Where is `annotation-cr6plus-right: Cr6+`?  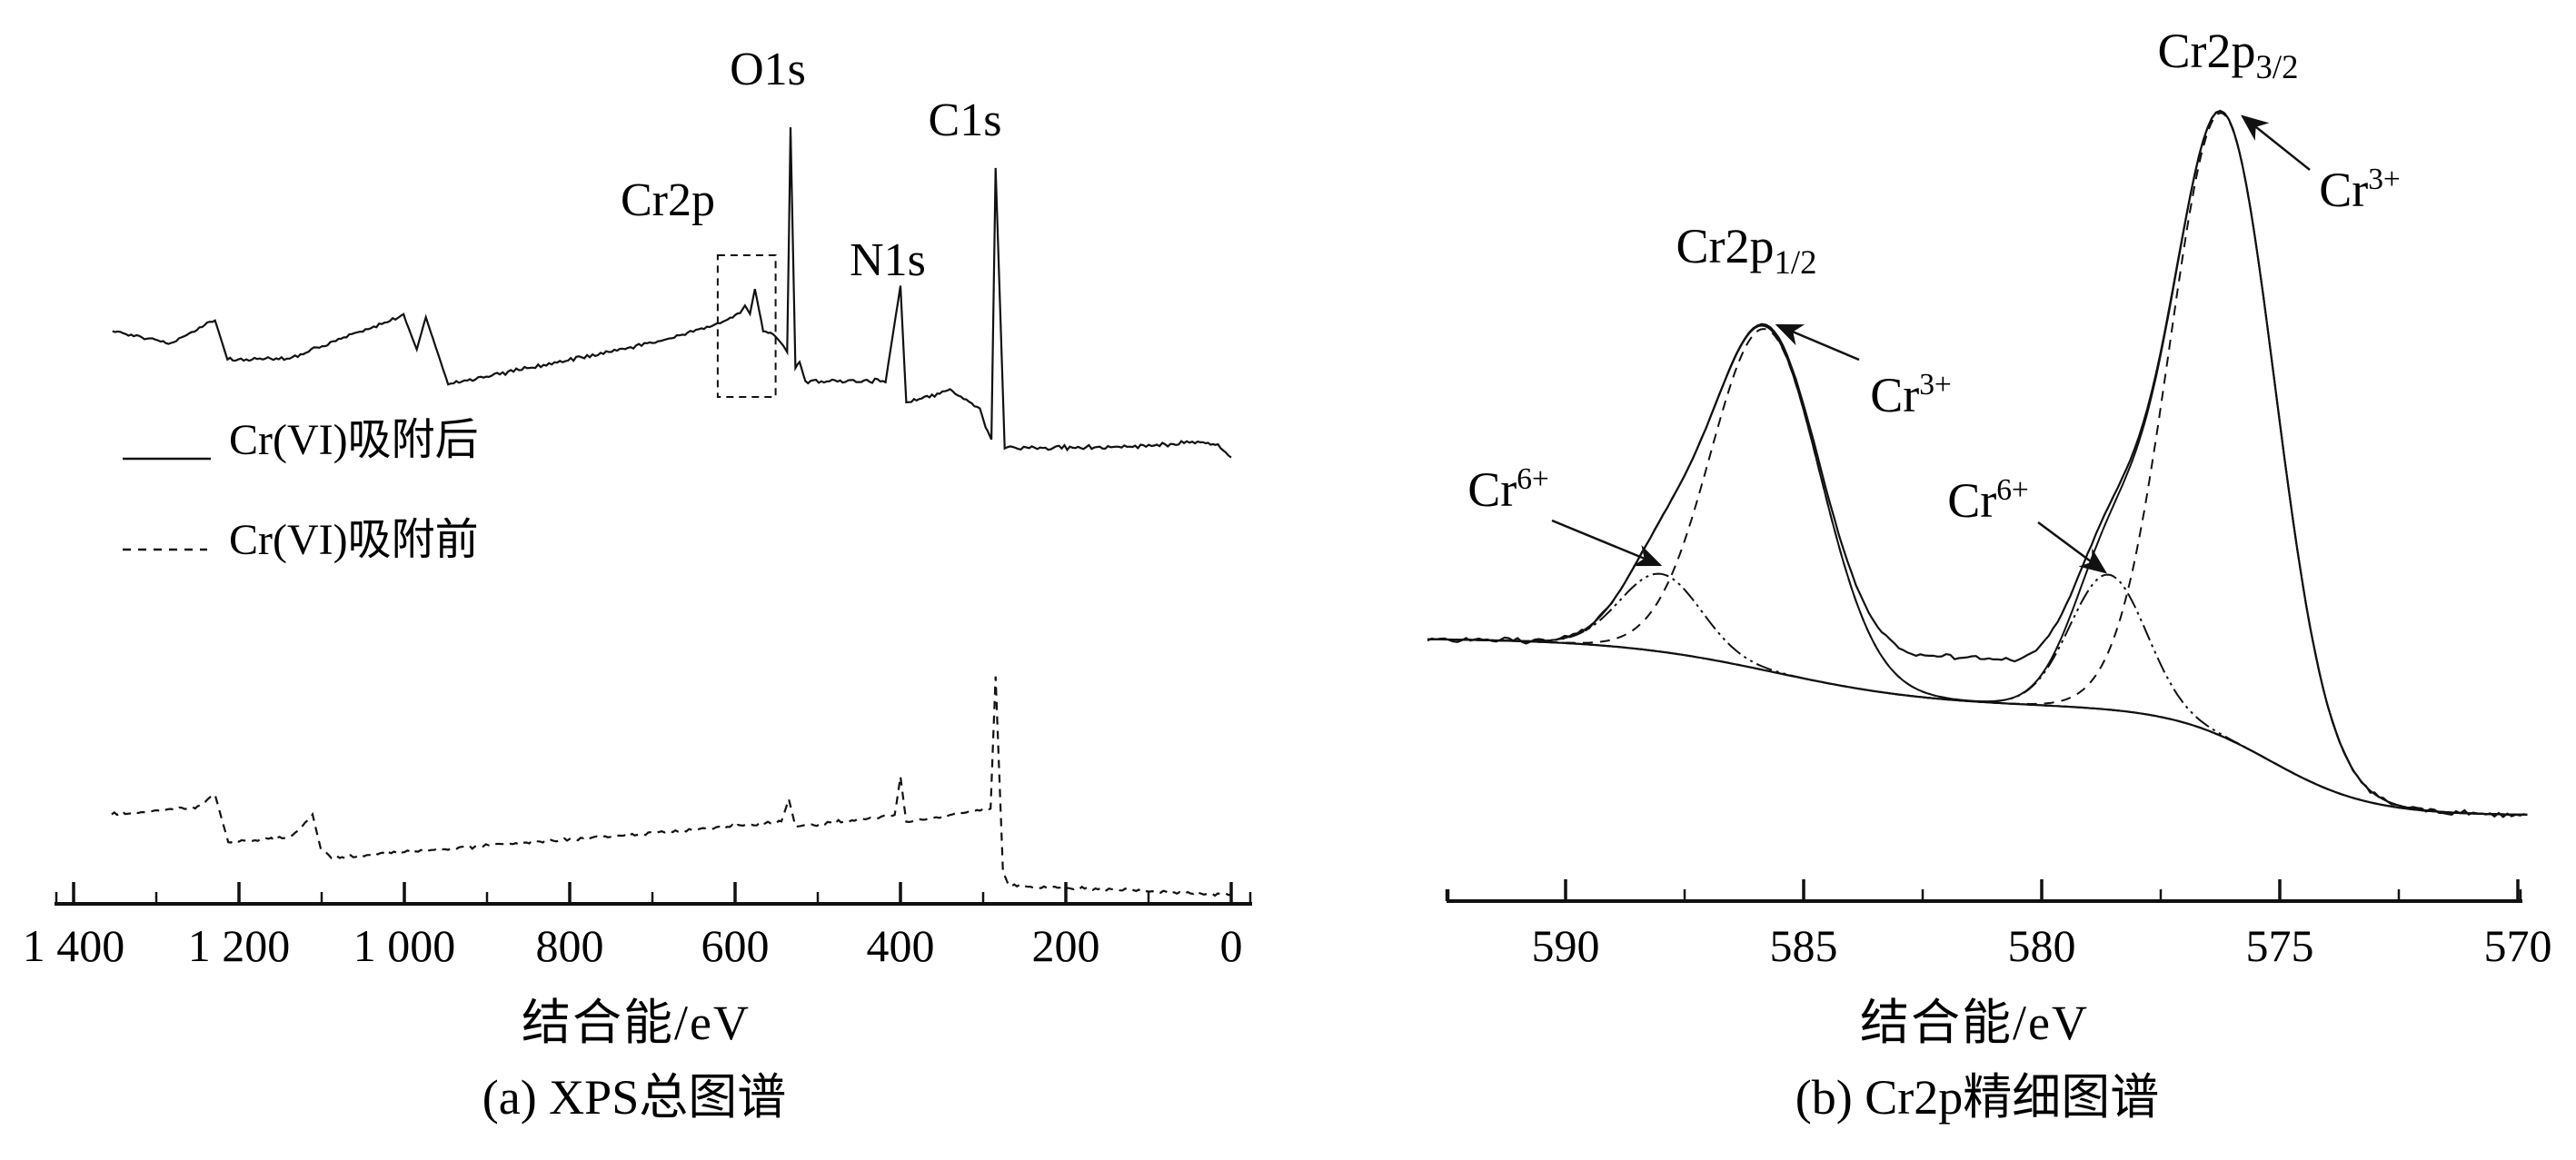 annotation-cr6plus-right: Cr6+ is located at coordinates (1988, 501).